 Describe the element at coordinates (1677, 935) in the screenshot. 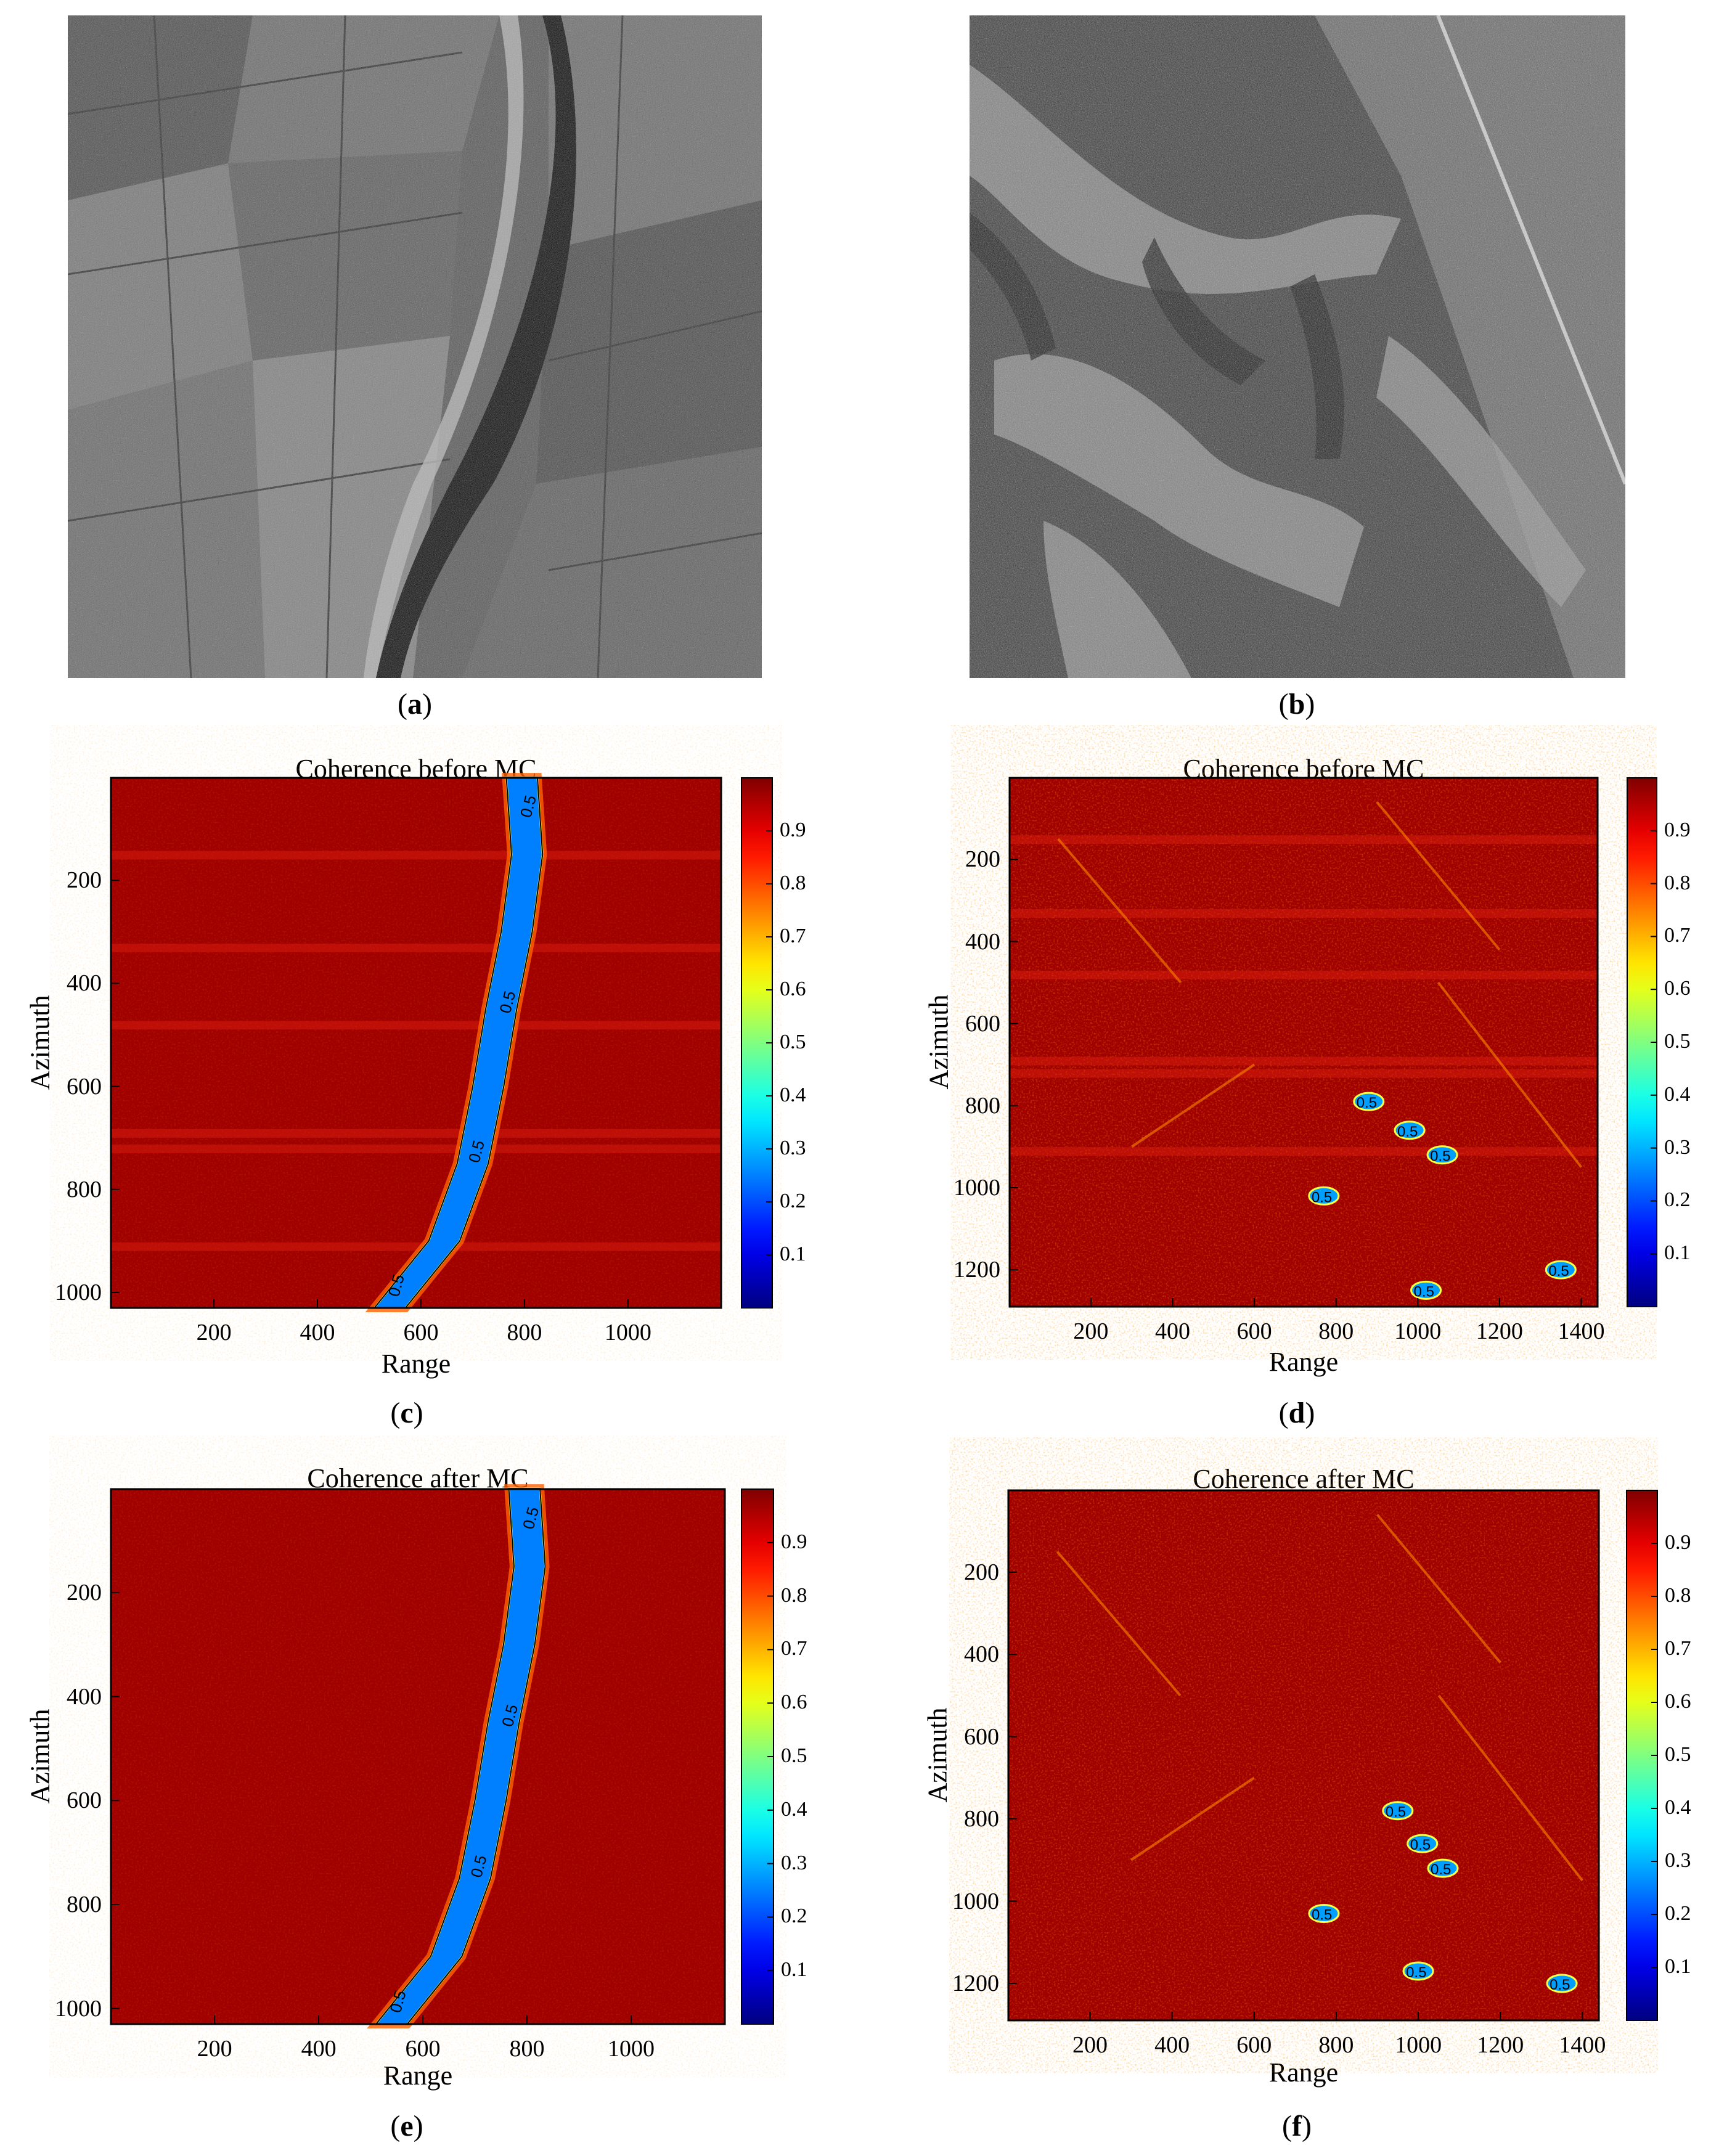

I see `colorbar-tick-d-6: 0.7` at that location.